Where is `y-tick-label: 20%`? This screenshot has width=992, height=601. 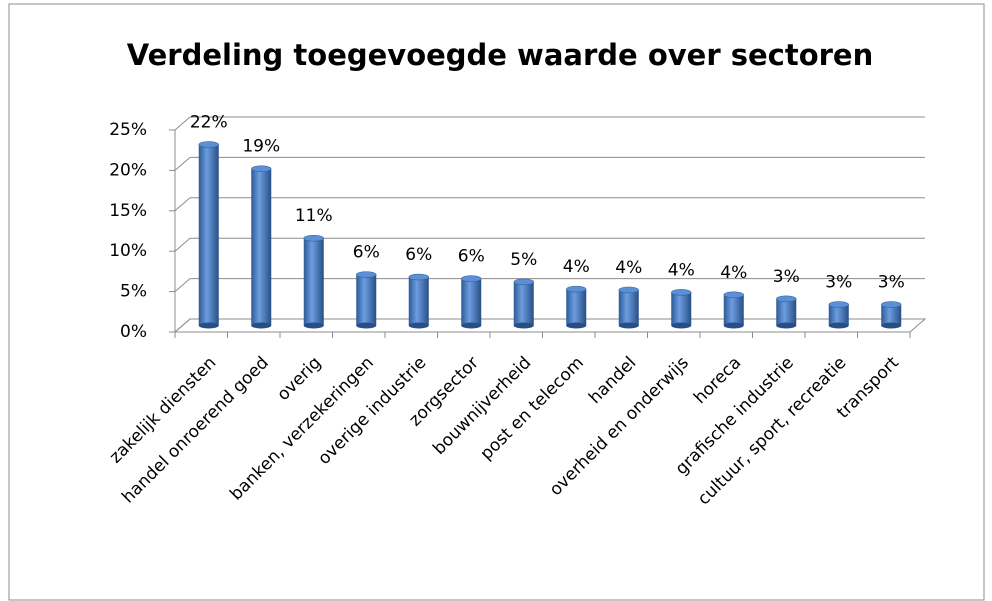
y-tick-label: 20% is located at coordinates (128, 170).